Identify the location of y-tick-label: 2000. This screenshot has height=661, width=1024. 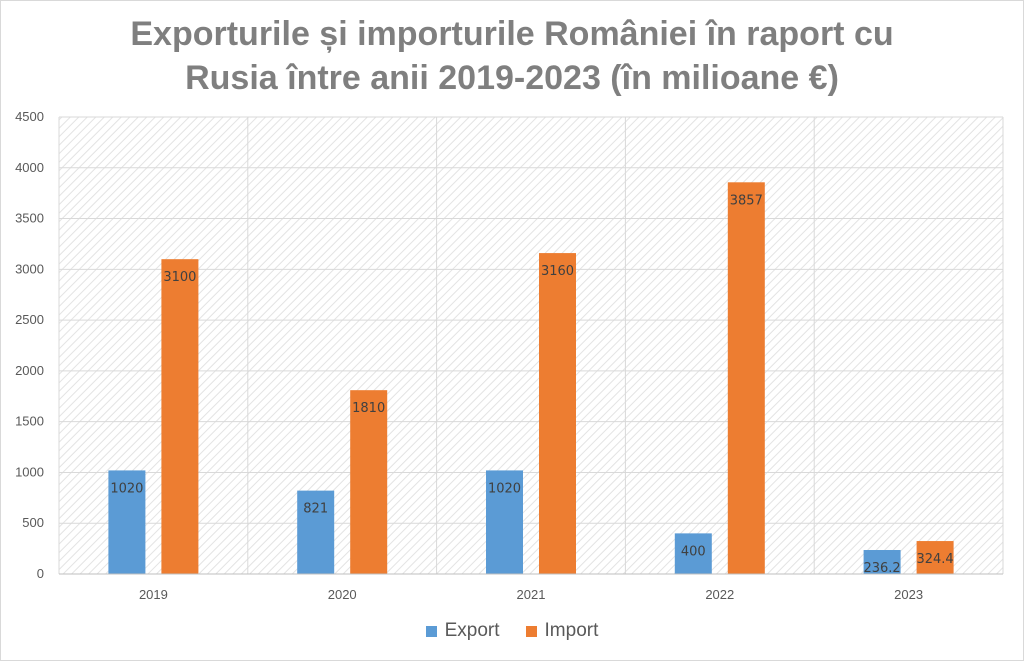
(29, 370).